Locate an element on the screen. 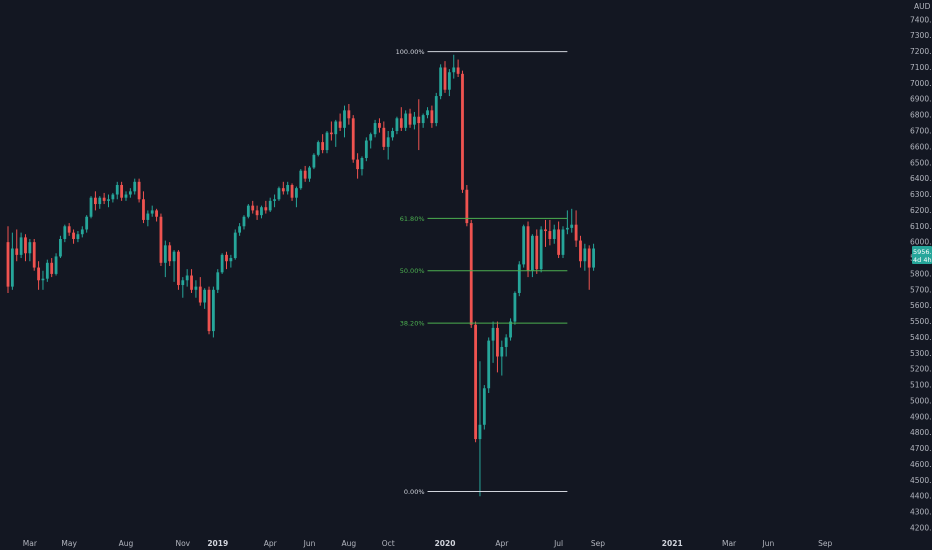 The height and width of the screenshot is (550, 932). time-tick-label: 2020 is located at coordinates (445, 543).